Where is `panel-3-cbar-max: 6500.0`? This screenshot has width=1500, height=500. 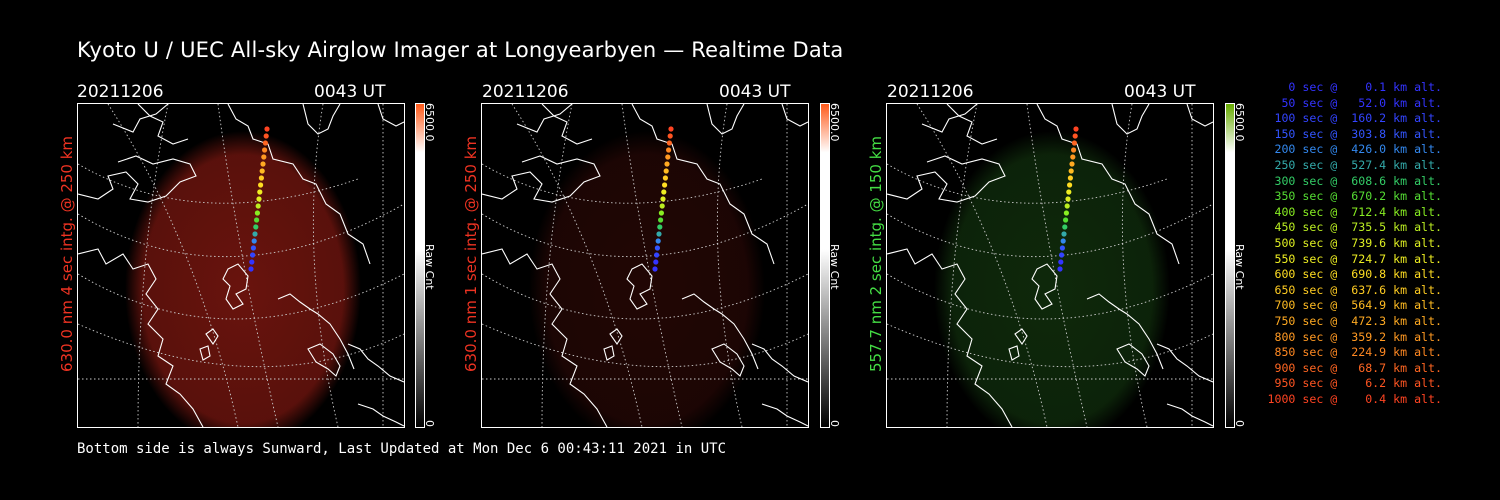
panel-3-cbar-max: 6500.0 is located at coordinates (1239, 122).